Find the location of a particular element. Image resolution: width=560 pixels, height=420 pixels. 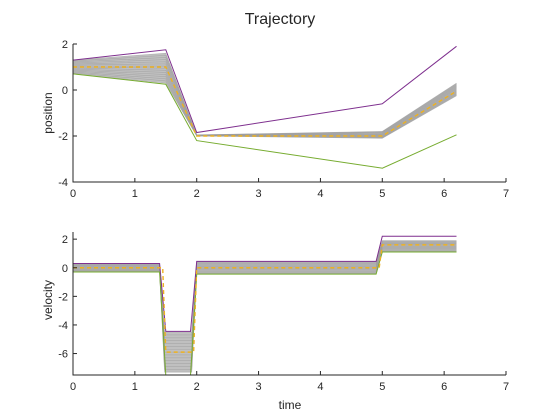

x-tick-label-1-4: 4 is located at coordinates (320, 387).